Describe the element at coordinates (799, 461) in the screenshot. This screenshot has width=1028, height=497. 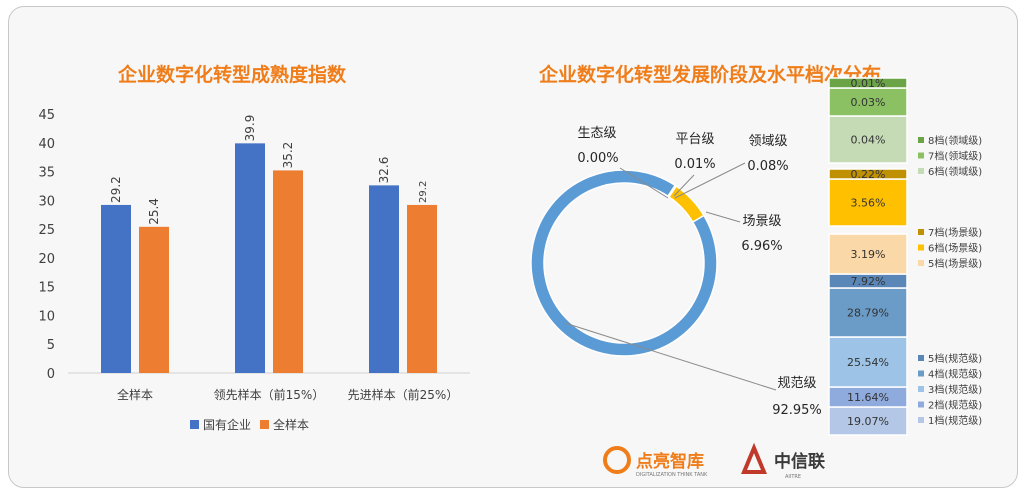
I see `brand-name-2: 中信联` at that location.